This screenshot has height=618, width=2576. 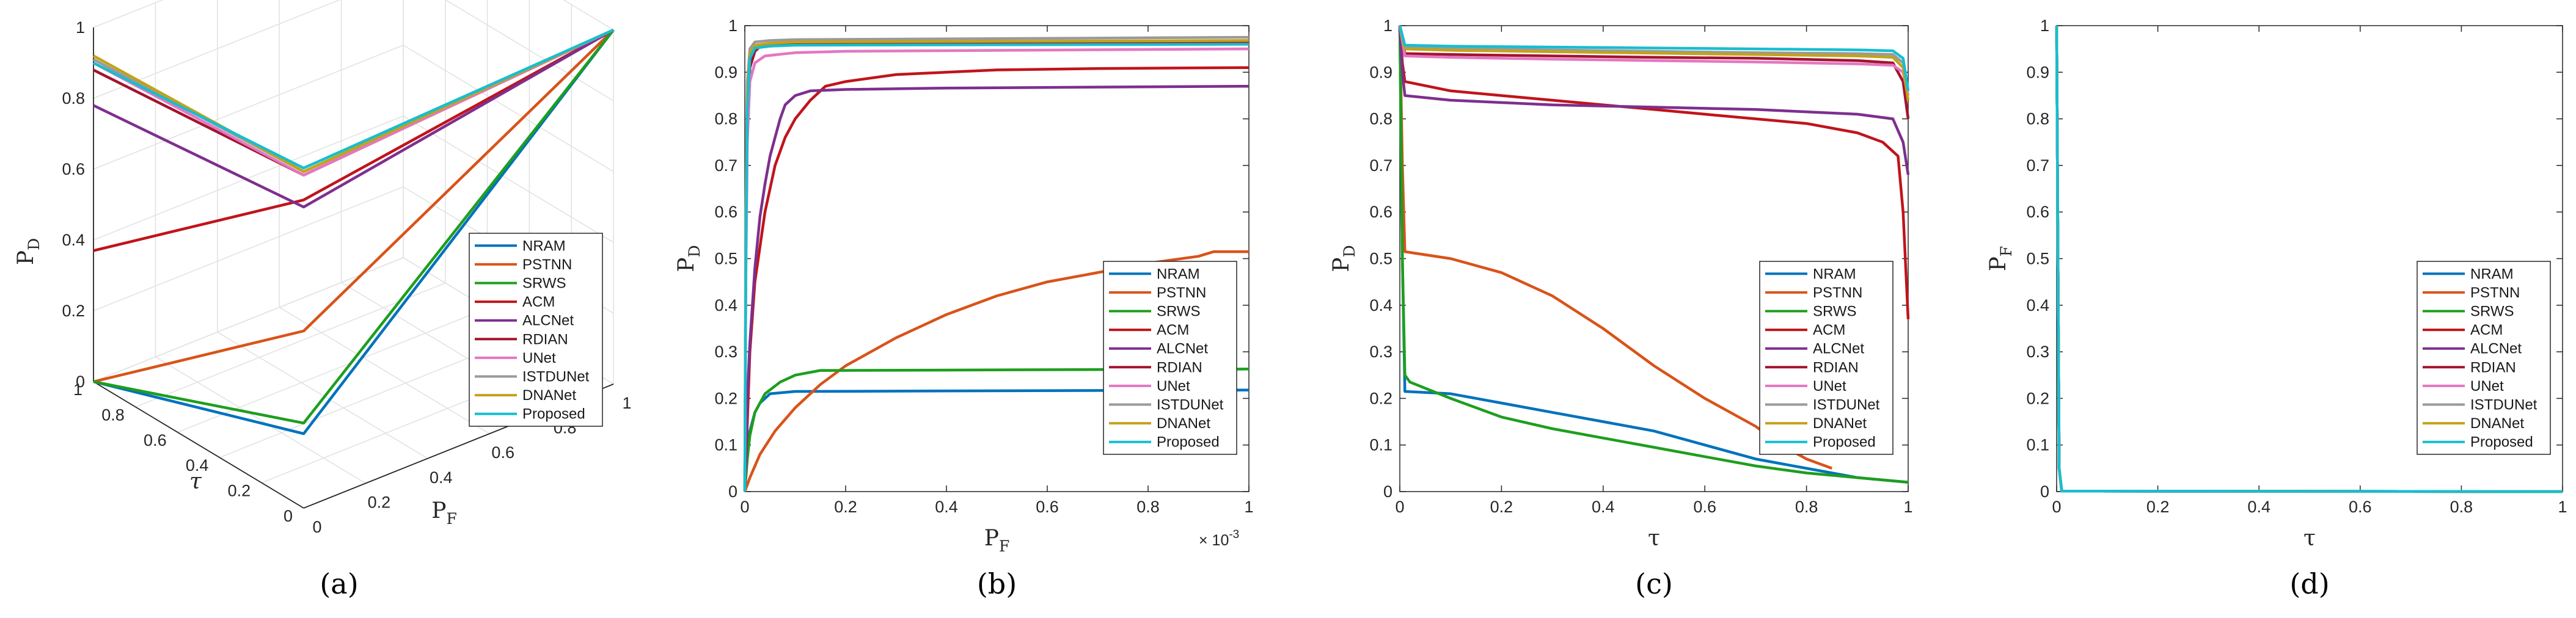 What do you see at coordinates (997, 541) in the screenshot?
I see `x-axis-label: PF` at bounding box center [997, 541].